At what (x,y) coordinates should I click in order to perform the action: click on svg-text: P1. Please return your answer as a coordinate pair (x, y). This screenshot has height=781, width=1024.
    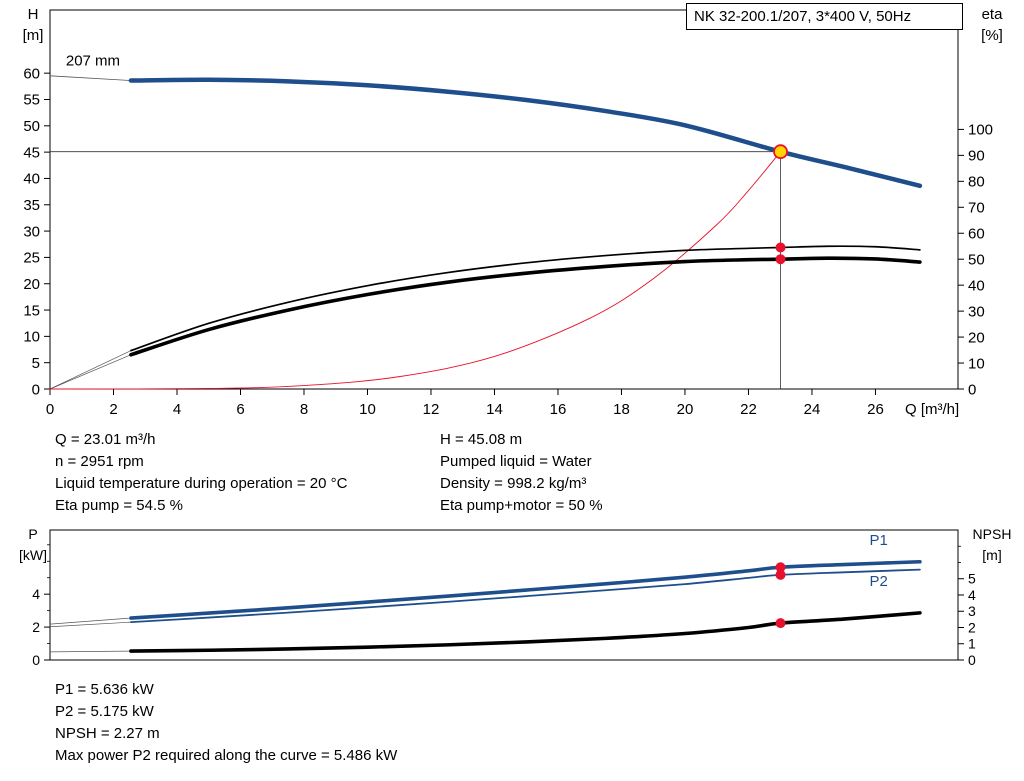
    Looking at the image, I should click on (878, 540).